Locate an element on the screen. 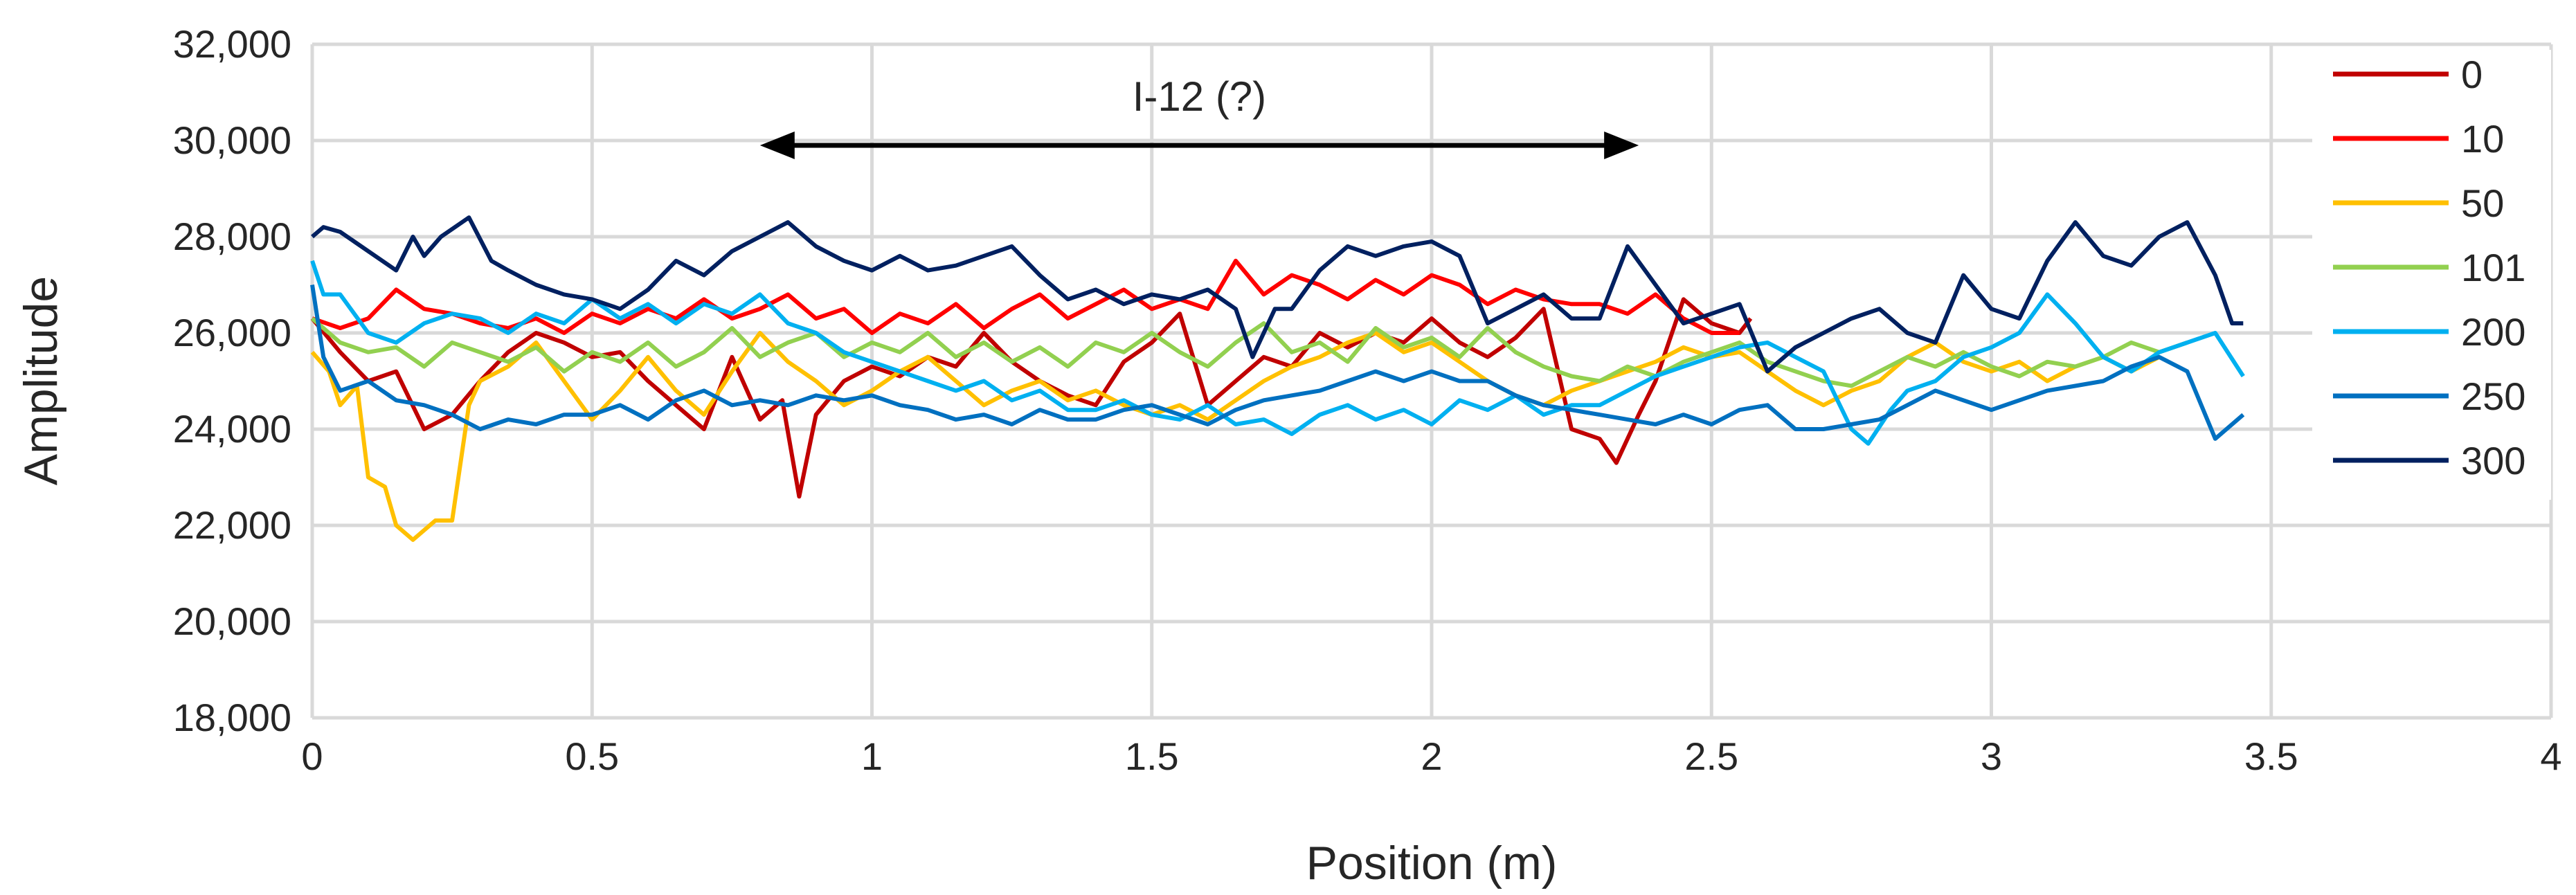 This screenshot has height=895, width=2576. x-axis-title: Position (m) is located at coordinates (1432, 863).